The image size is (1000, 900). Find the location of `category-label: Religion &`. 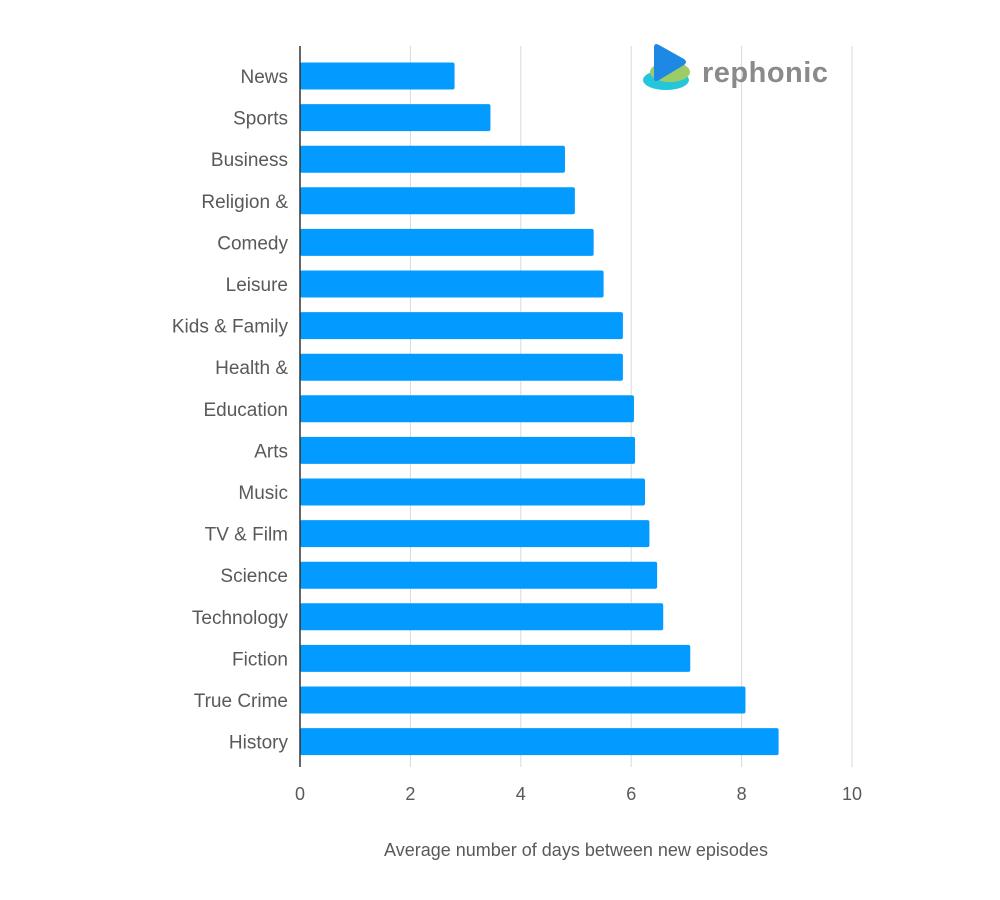

category-label: Religion & is located at coordinates (244, 202).